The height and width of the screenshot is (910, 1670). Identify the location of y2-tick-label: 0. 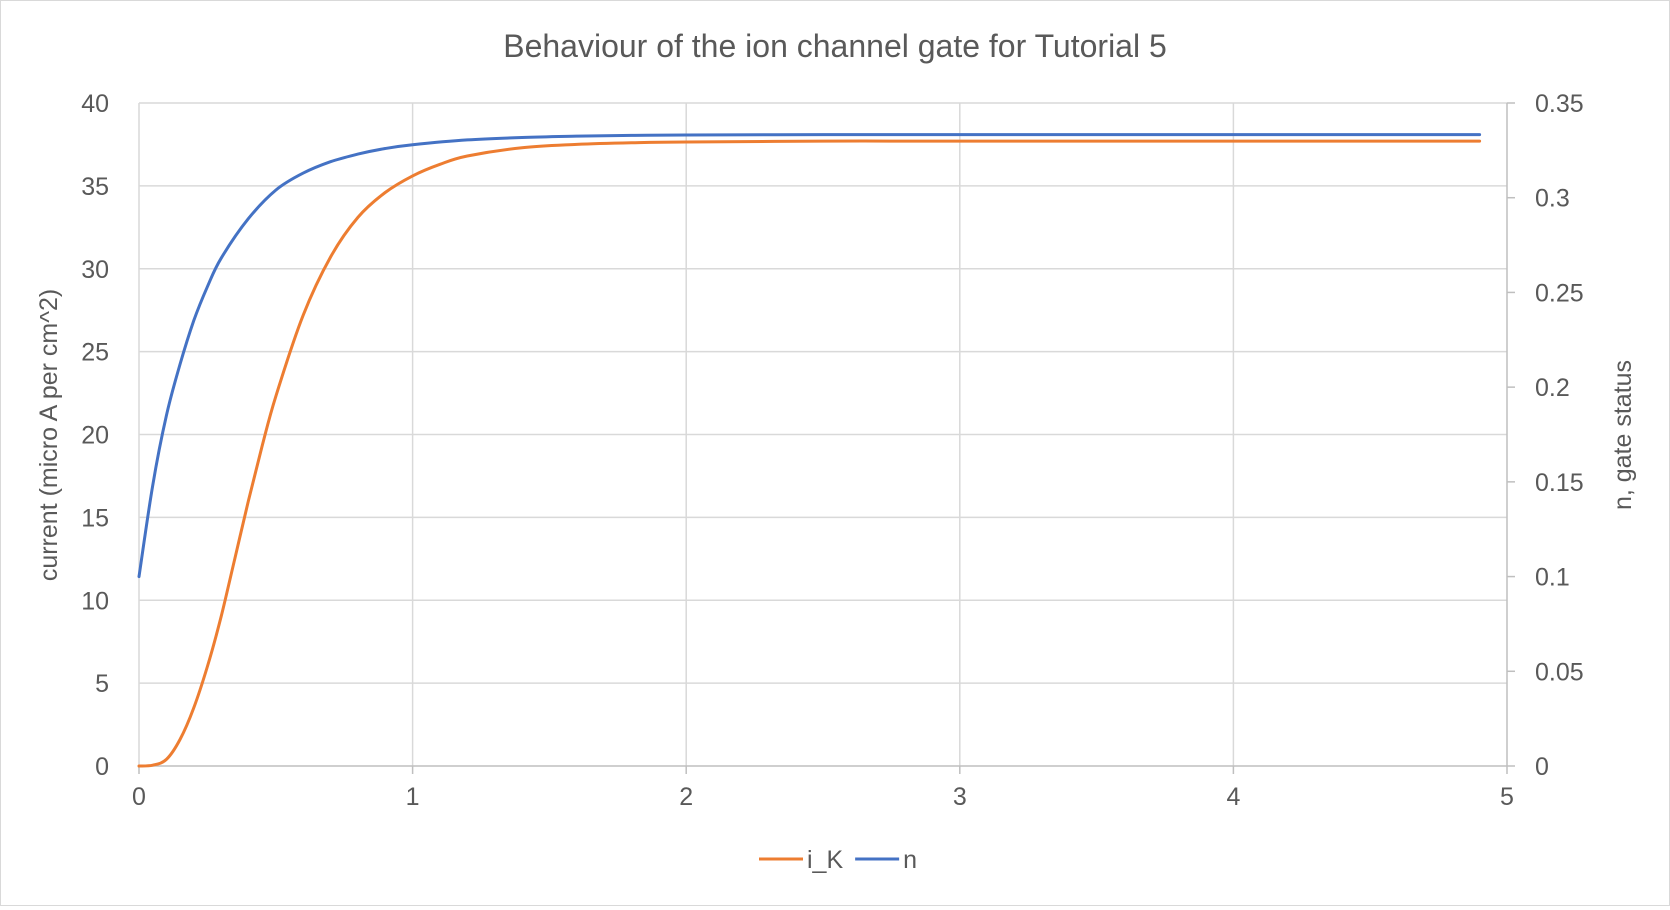
(1542, 767).